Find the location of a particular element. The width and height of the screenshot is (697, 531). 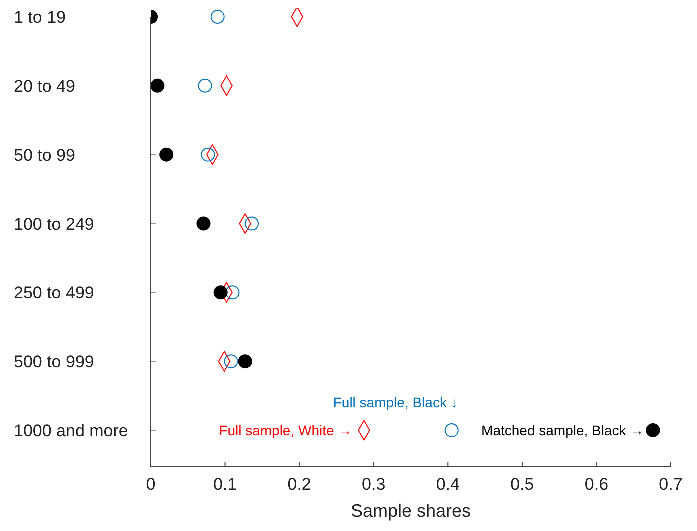

y-tick-label: 50 to 99 is located at coordinates (45, 155).